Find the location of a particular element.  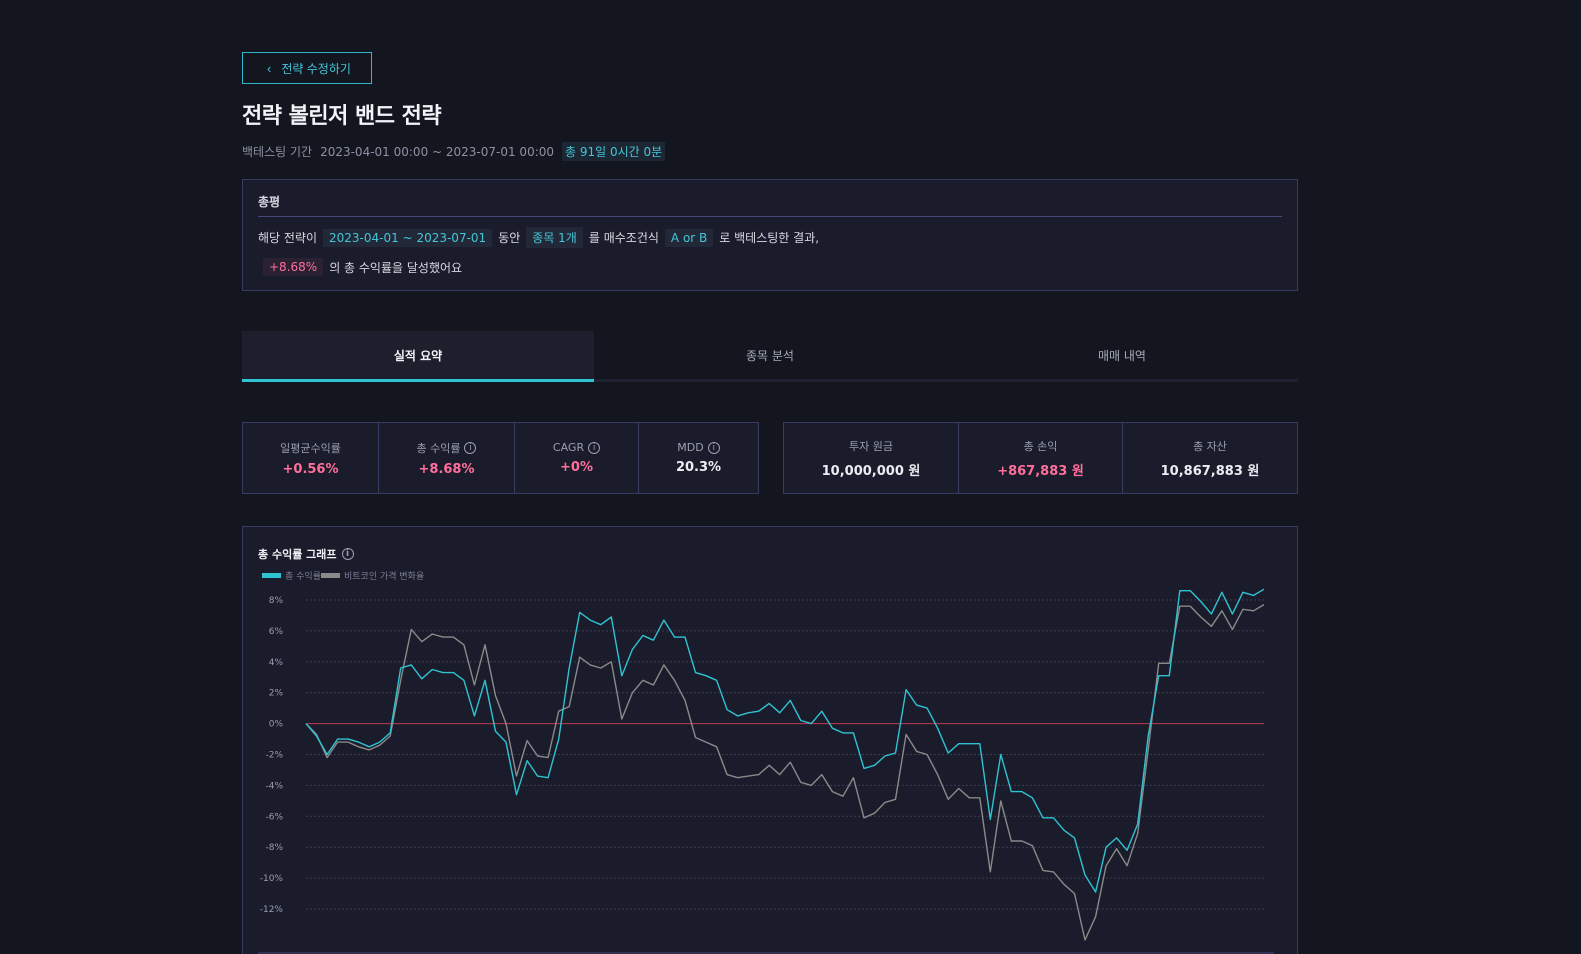

summary-range-chip: 2023-04-01 ~ 2023-07-01 is located at coordinates (408, 237).